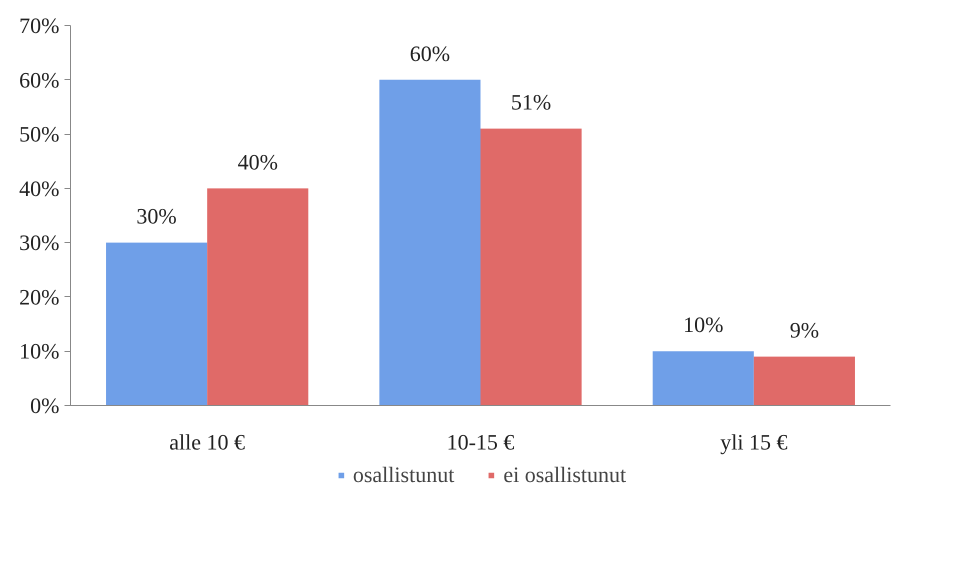  I want to click on data-label: 60%, so click(430, 53).